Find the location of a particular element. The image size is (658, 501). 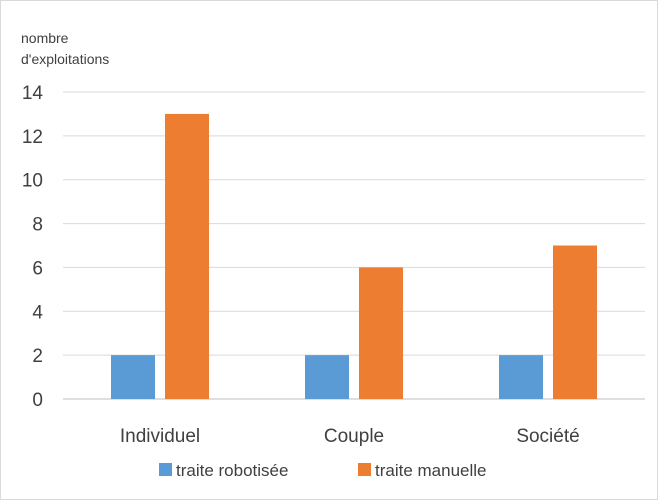

x-axis: Individuel Couple Société is located at coordinates (350, 436).